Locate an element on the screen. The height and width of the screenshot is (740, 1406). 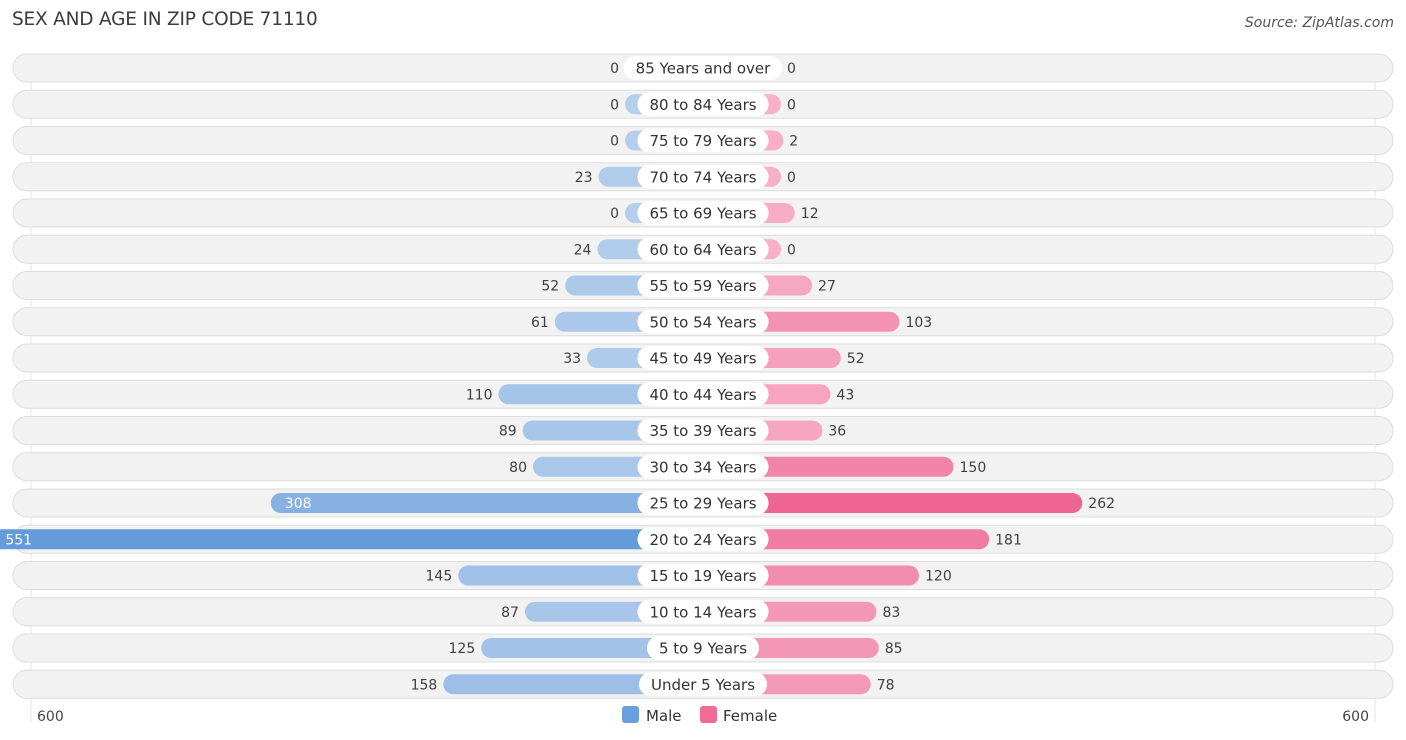
age-row: 55 to 59 Years 52 27 is located at coordinates (703, 285).